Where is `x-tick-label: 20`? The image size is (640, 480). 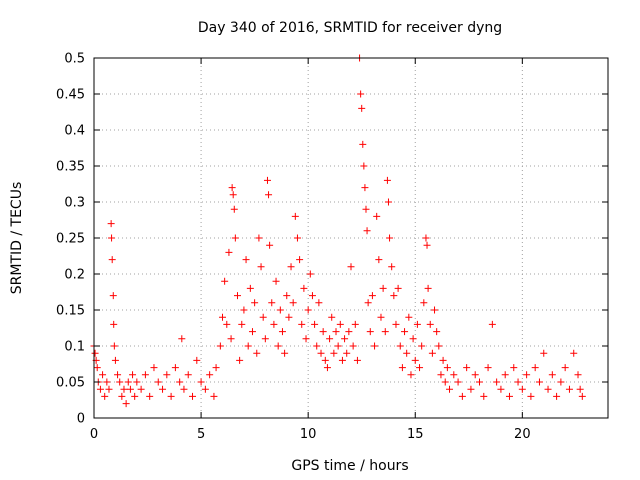
x-tick-label: 20 is located at coordinates (522, 434).